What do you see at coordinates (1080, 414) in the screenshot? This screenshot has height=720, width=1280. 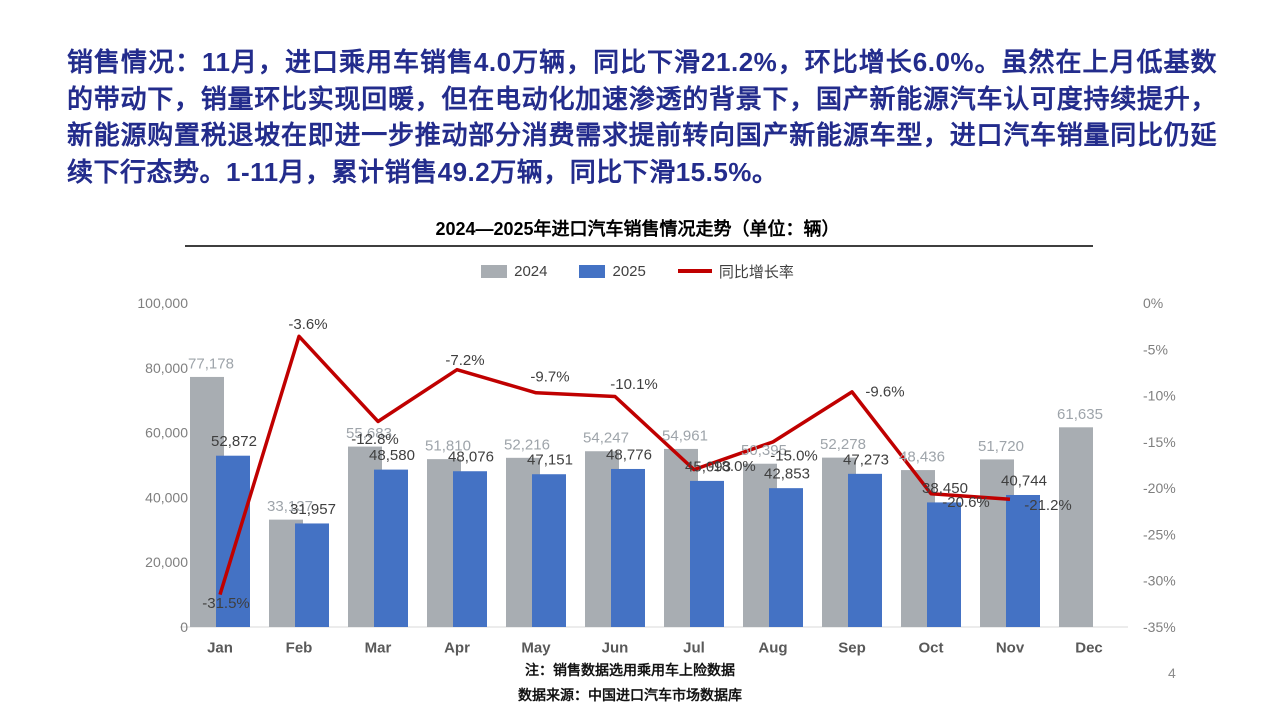 I see `value-label-2024-Dec: 61,635` at bounding box center [1080, 414].